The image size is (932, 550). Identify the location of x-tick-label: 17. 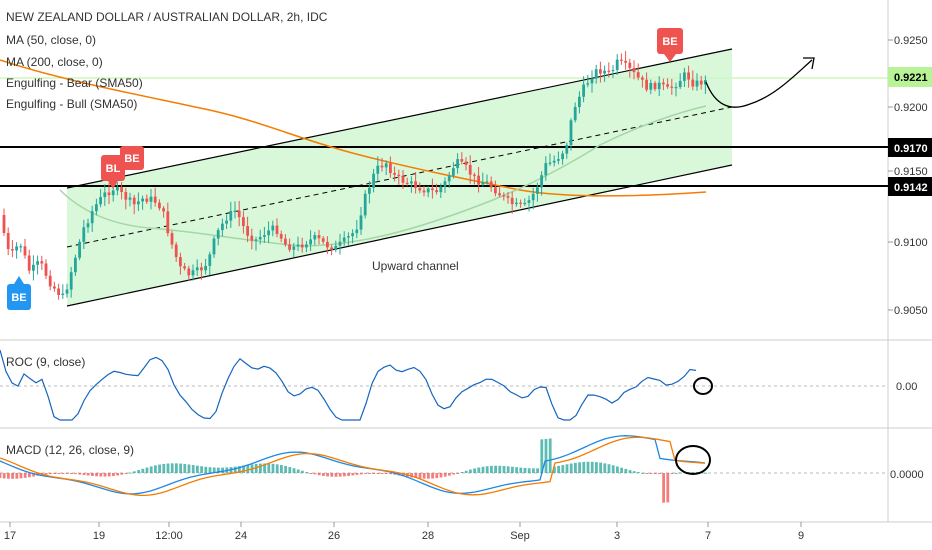
(10, 536).